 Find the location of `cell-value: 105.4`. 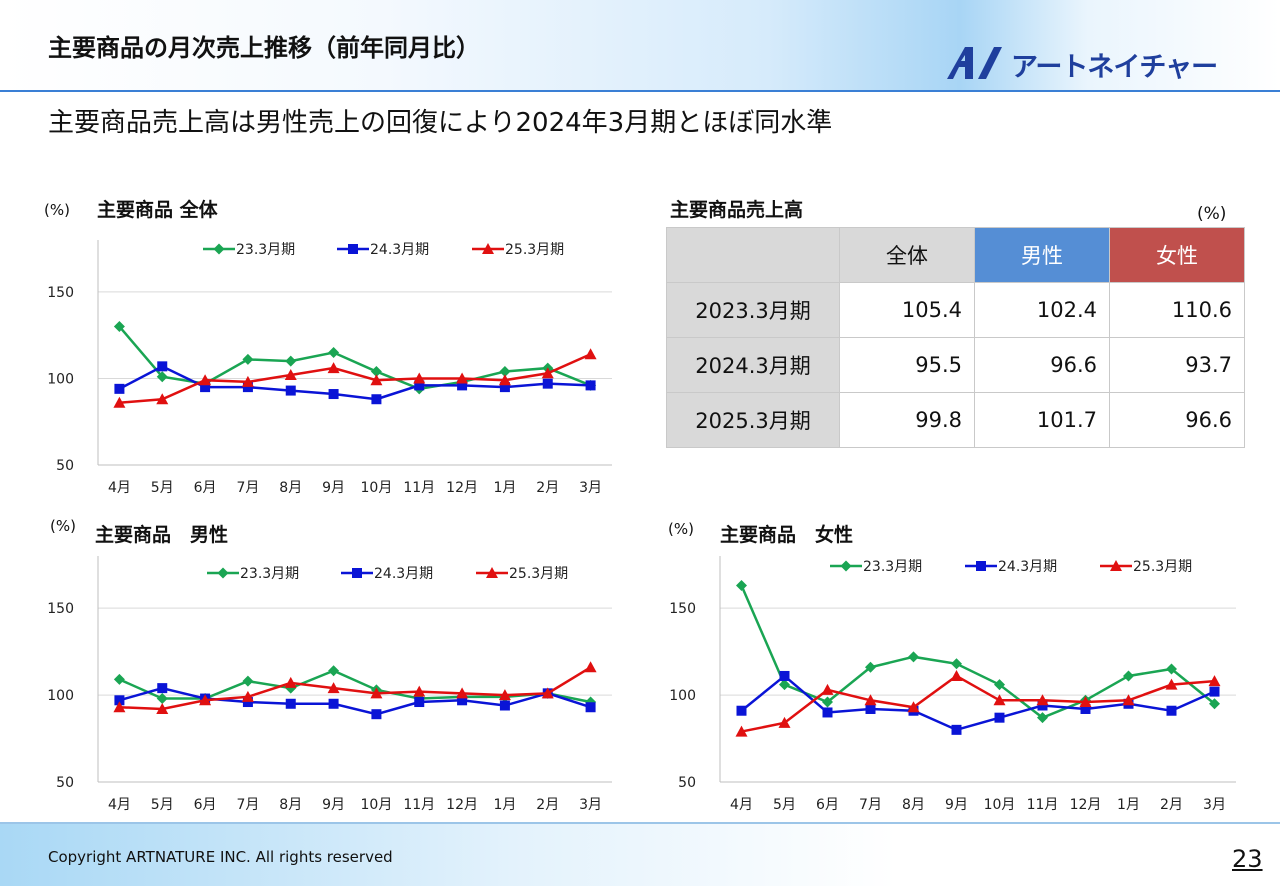

cell-value: 105.4 is located at coordinates (907, 310).